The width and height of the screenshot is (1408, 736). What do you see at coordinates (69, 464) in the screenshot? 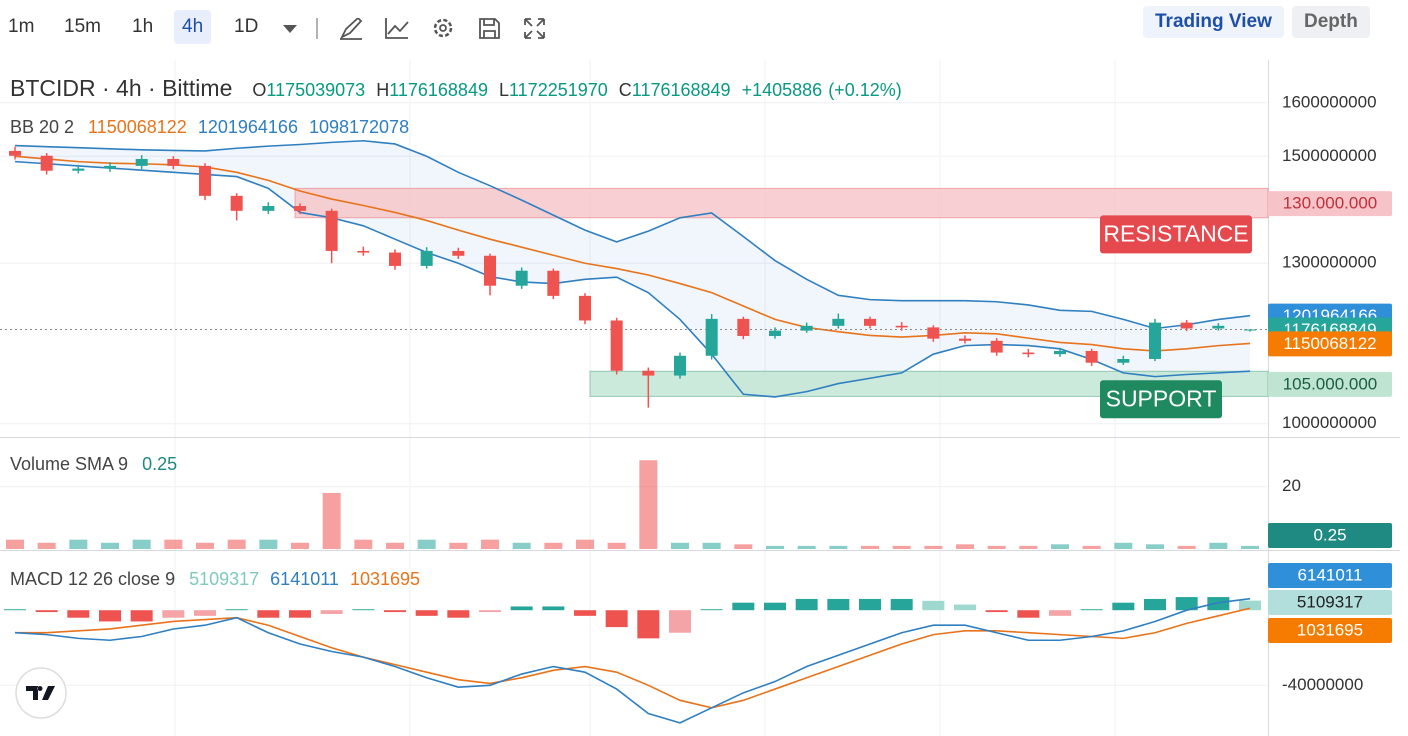
I see `indicator-name: Volume SMA 9` at bounding box center [69, 464].